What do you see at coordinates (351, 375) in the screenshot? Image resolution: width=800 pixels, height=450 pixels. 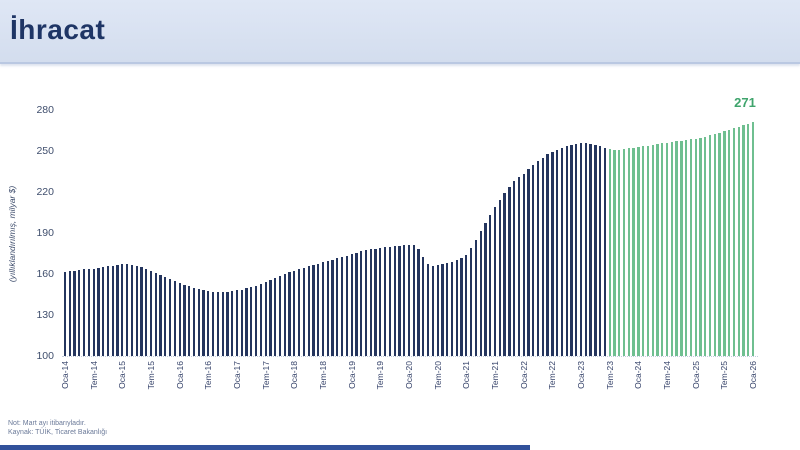 I see `x-tick-label: Oca-19` at bounding box center [351, 375].